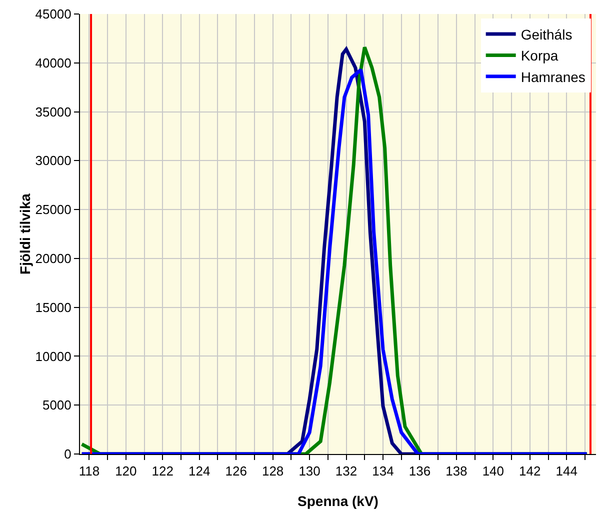  I want to click on legend-label: Korpa, so click(539, 56).